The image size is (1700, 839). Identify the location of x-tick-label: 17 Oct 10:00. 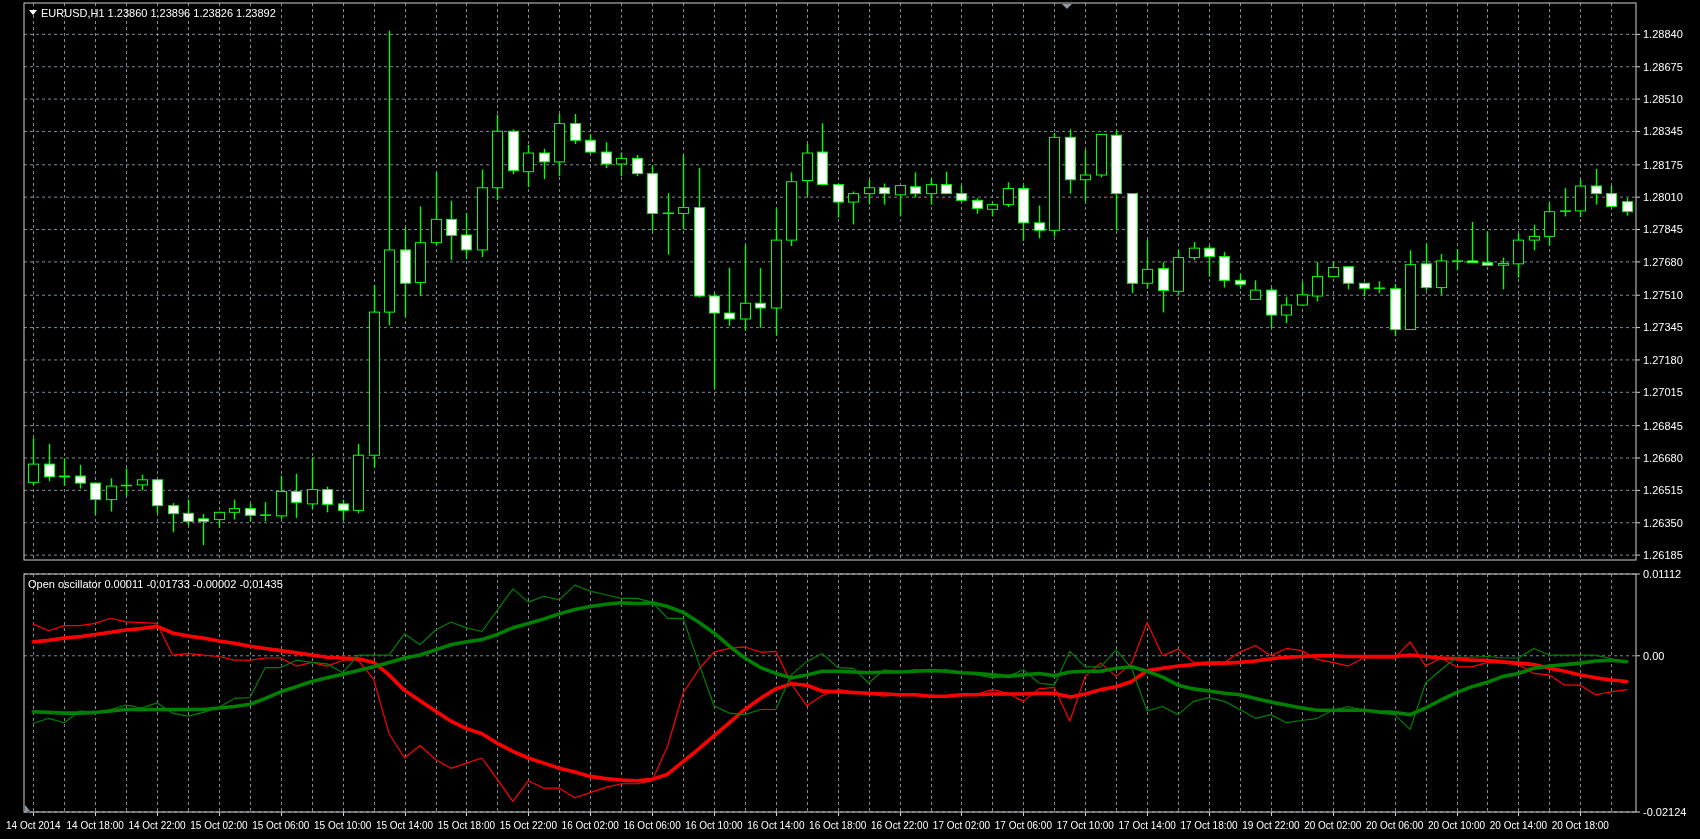
(1085, 825).